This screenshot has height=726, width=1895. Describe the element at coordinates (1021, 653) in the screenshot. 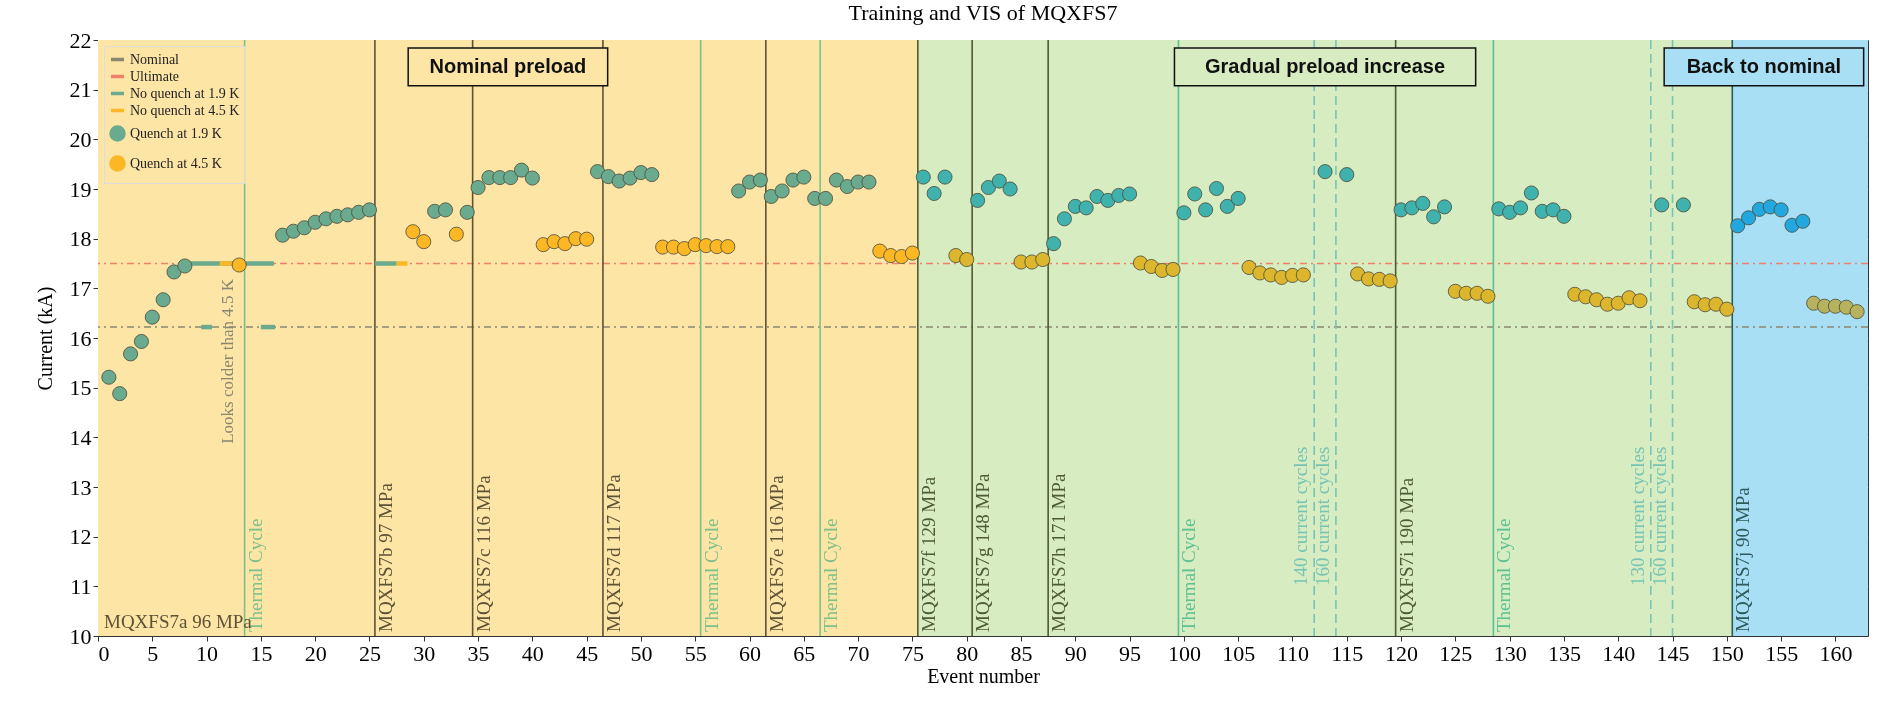

I see `x-tick-label: 85` at that location.